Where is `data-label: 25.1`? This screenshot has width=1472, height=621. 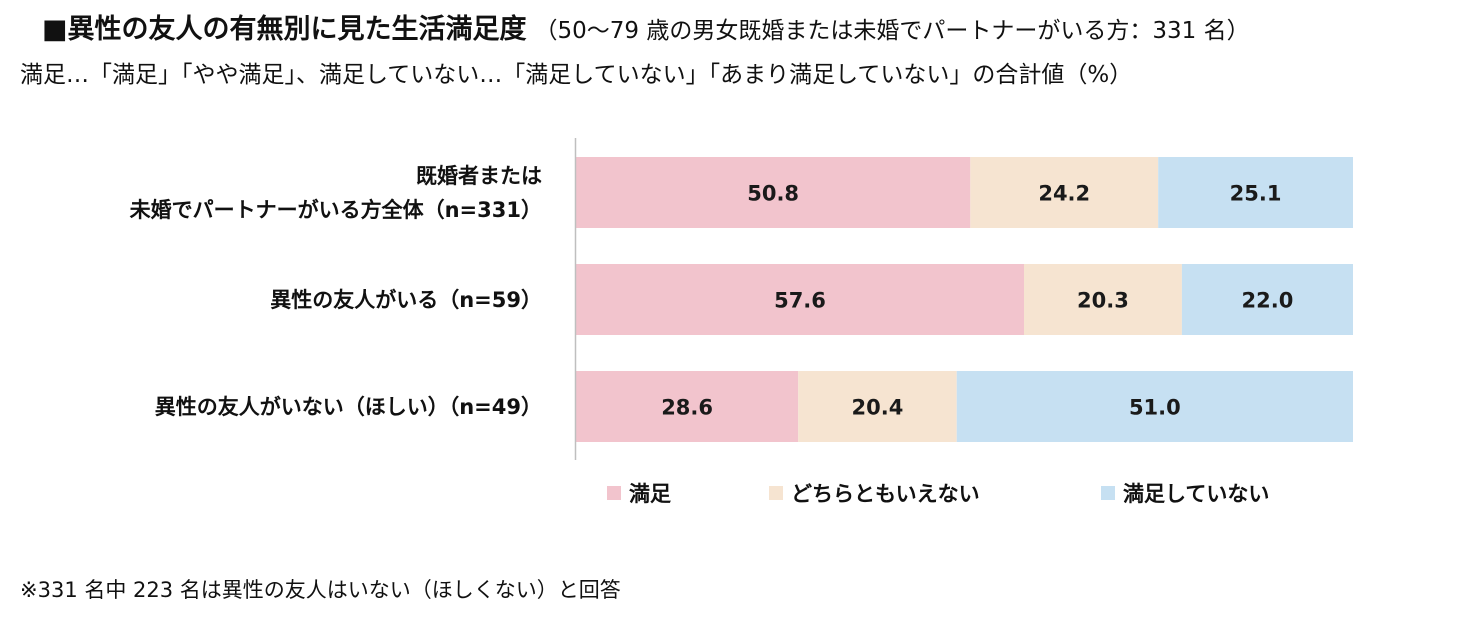
data-label: 25.1 is located at coordinates (1256, 194).